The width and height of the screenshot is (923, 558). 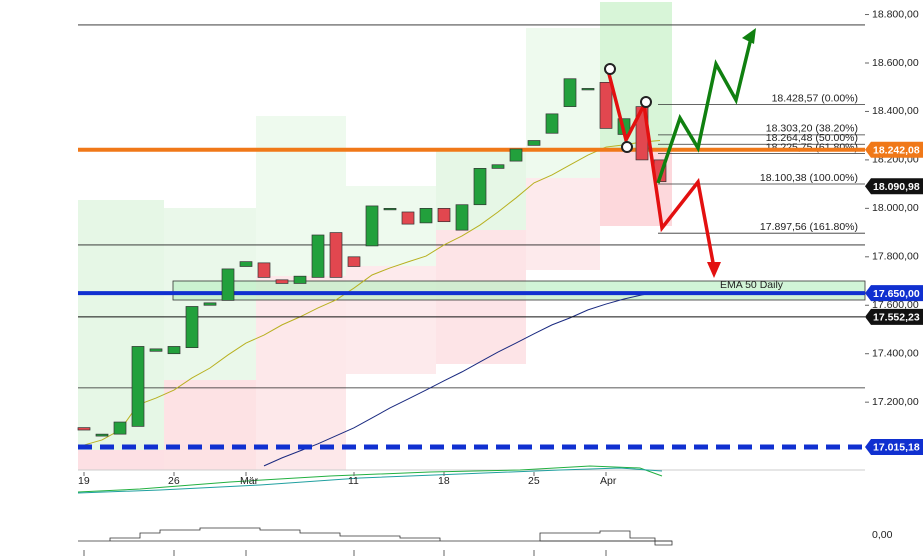 I want to click on y-tick-label: 18.400,00, so click(x=895, y=111).